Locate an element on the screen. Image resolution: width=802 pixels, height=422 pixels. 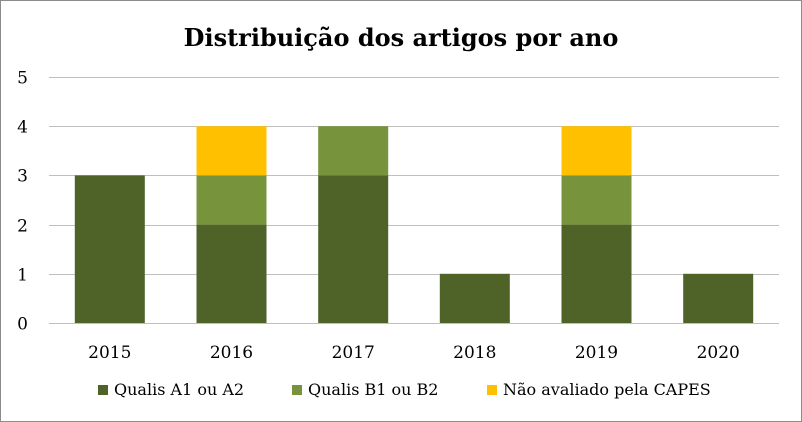
y-tick-label: 2 is located at coordinates (22, 227).